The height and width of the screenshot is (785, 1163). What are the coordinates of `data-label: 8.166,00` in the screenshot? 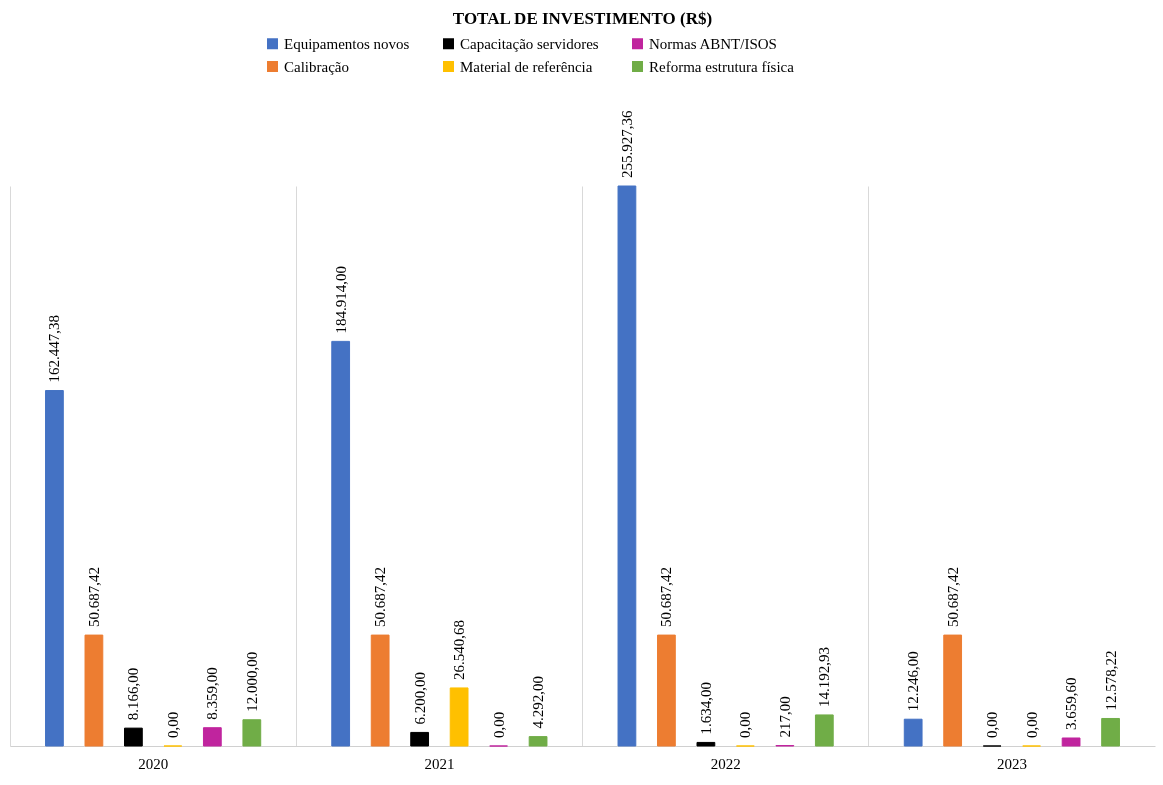 It's located at (133, 694).